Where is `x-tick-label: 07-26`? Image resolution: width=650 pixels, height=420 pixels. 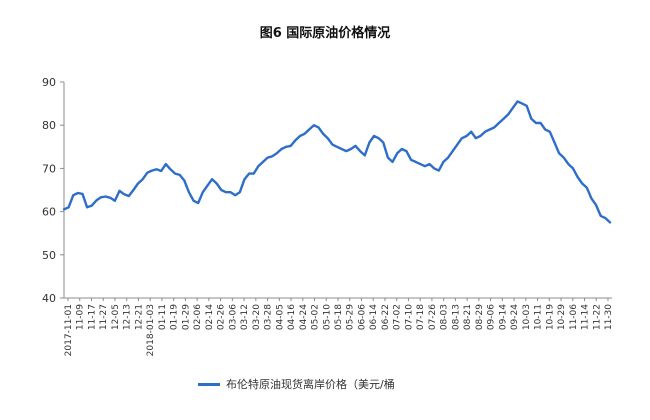 x-tick-label: 07-26 is located at coordinates (433, 317).